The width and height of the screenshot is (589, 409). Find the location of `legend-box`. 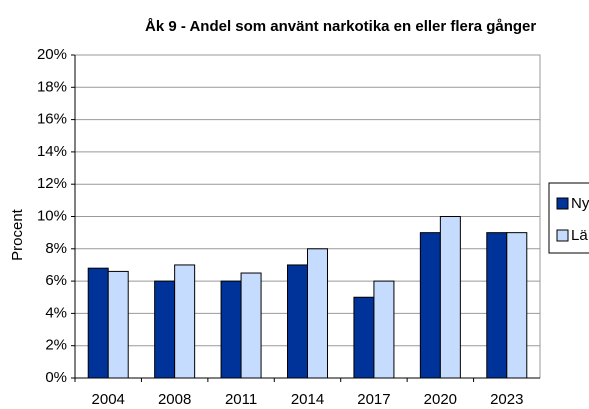

legend-box is located at coordinates (568, 218).